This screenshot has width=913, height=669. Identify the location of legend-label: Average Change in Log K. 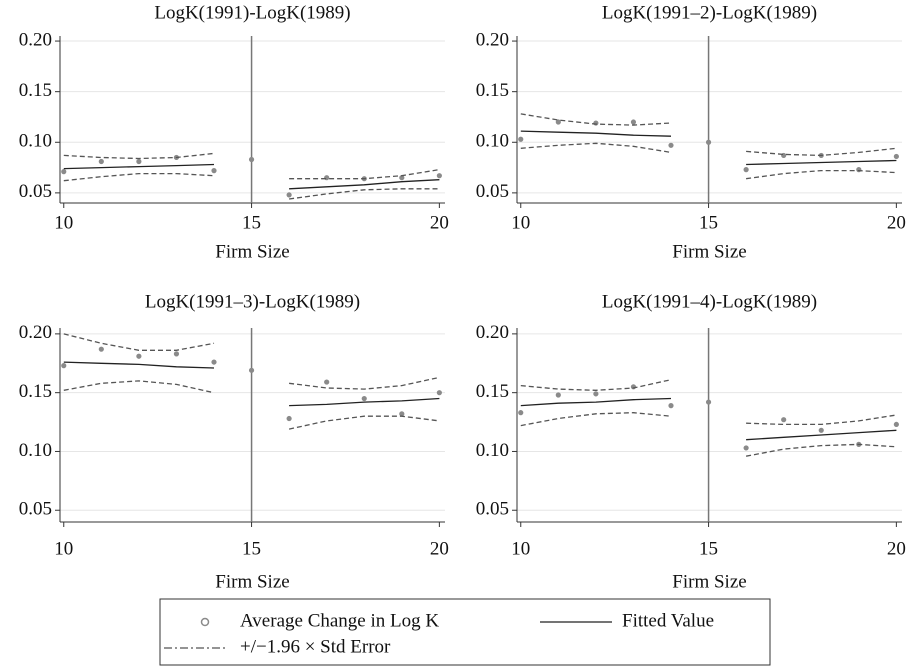
(339, 620).